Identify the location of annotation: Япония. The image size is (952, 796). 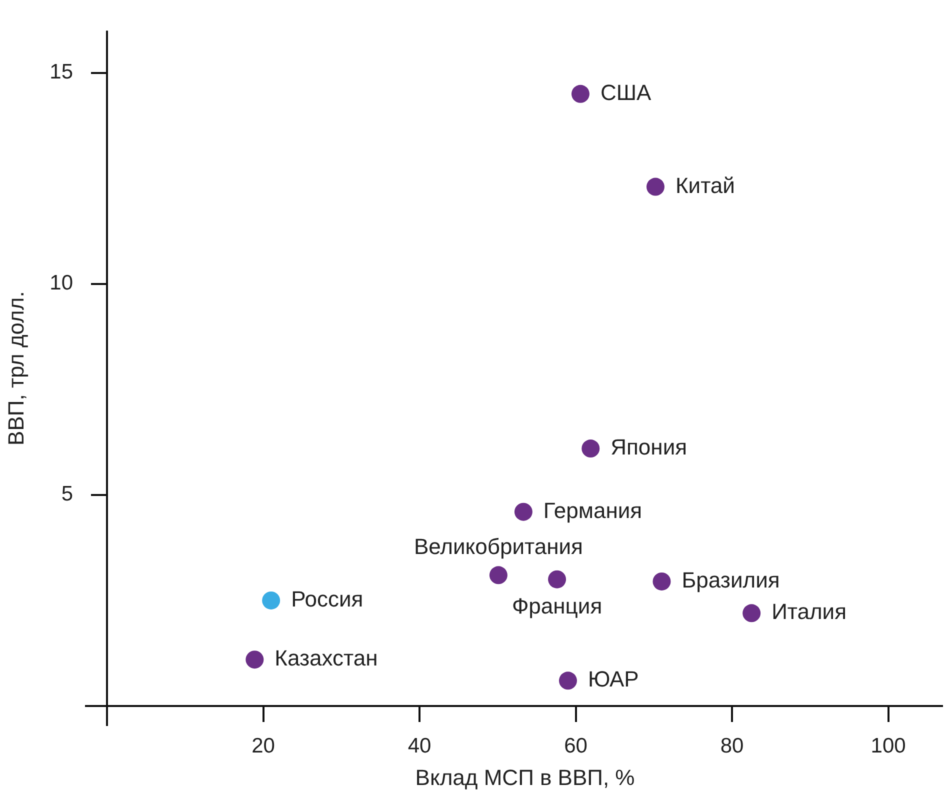
(649, 447).